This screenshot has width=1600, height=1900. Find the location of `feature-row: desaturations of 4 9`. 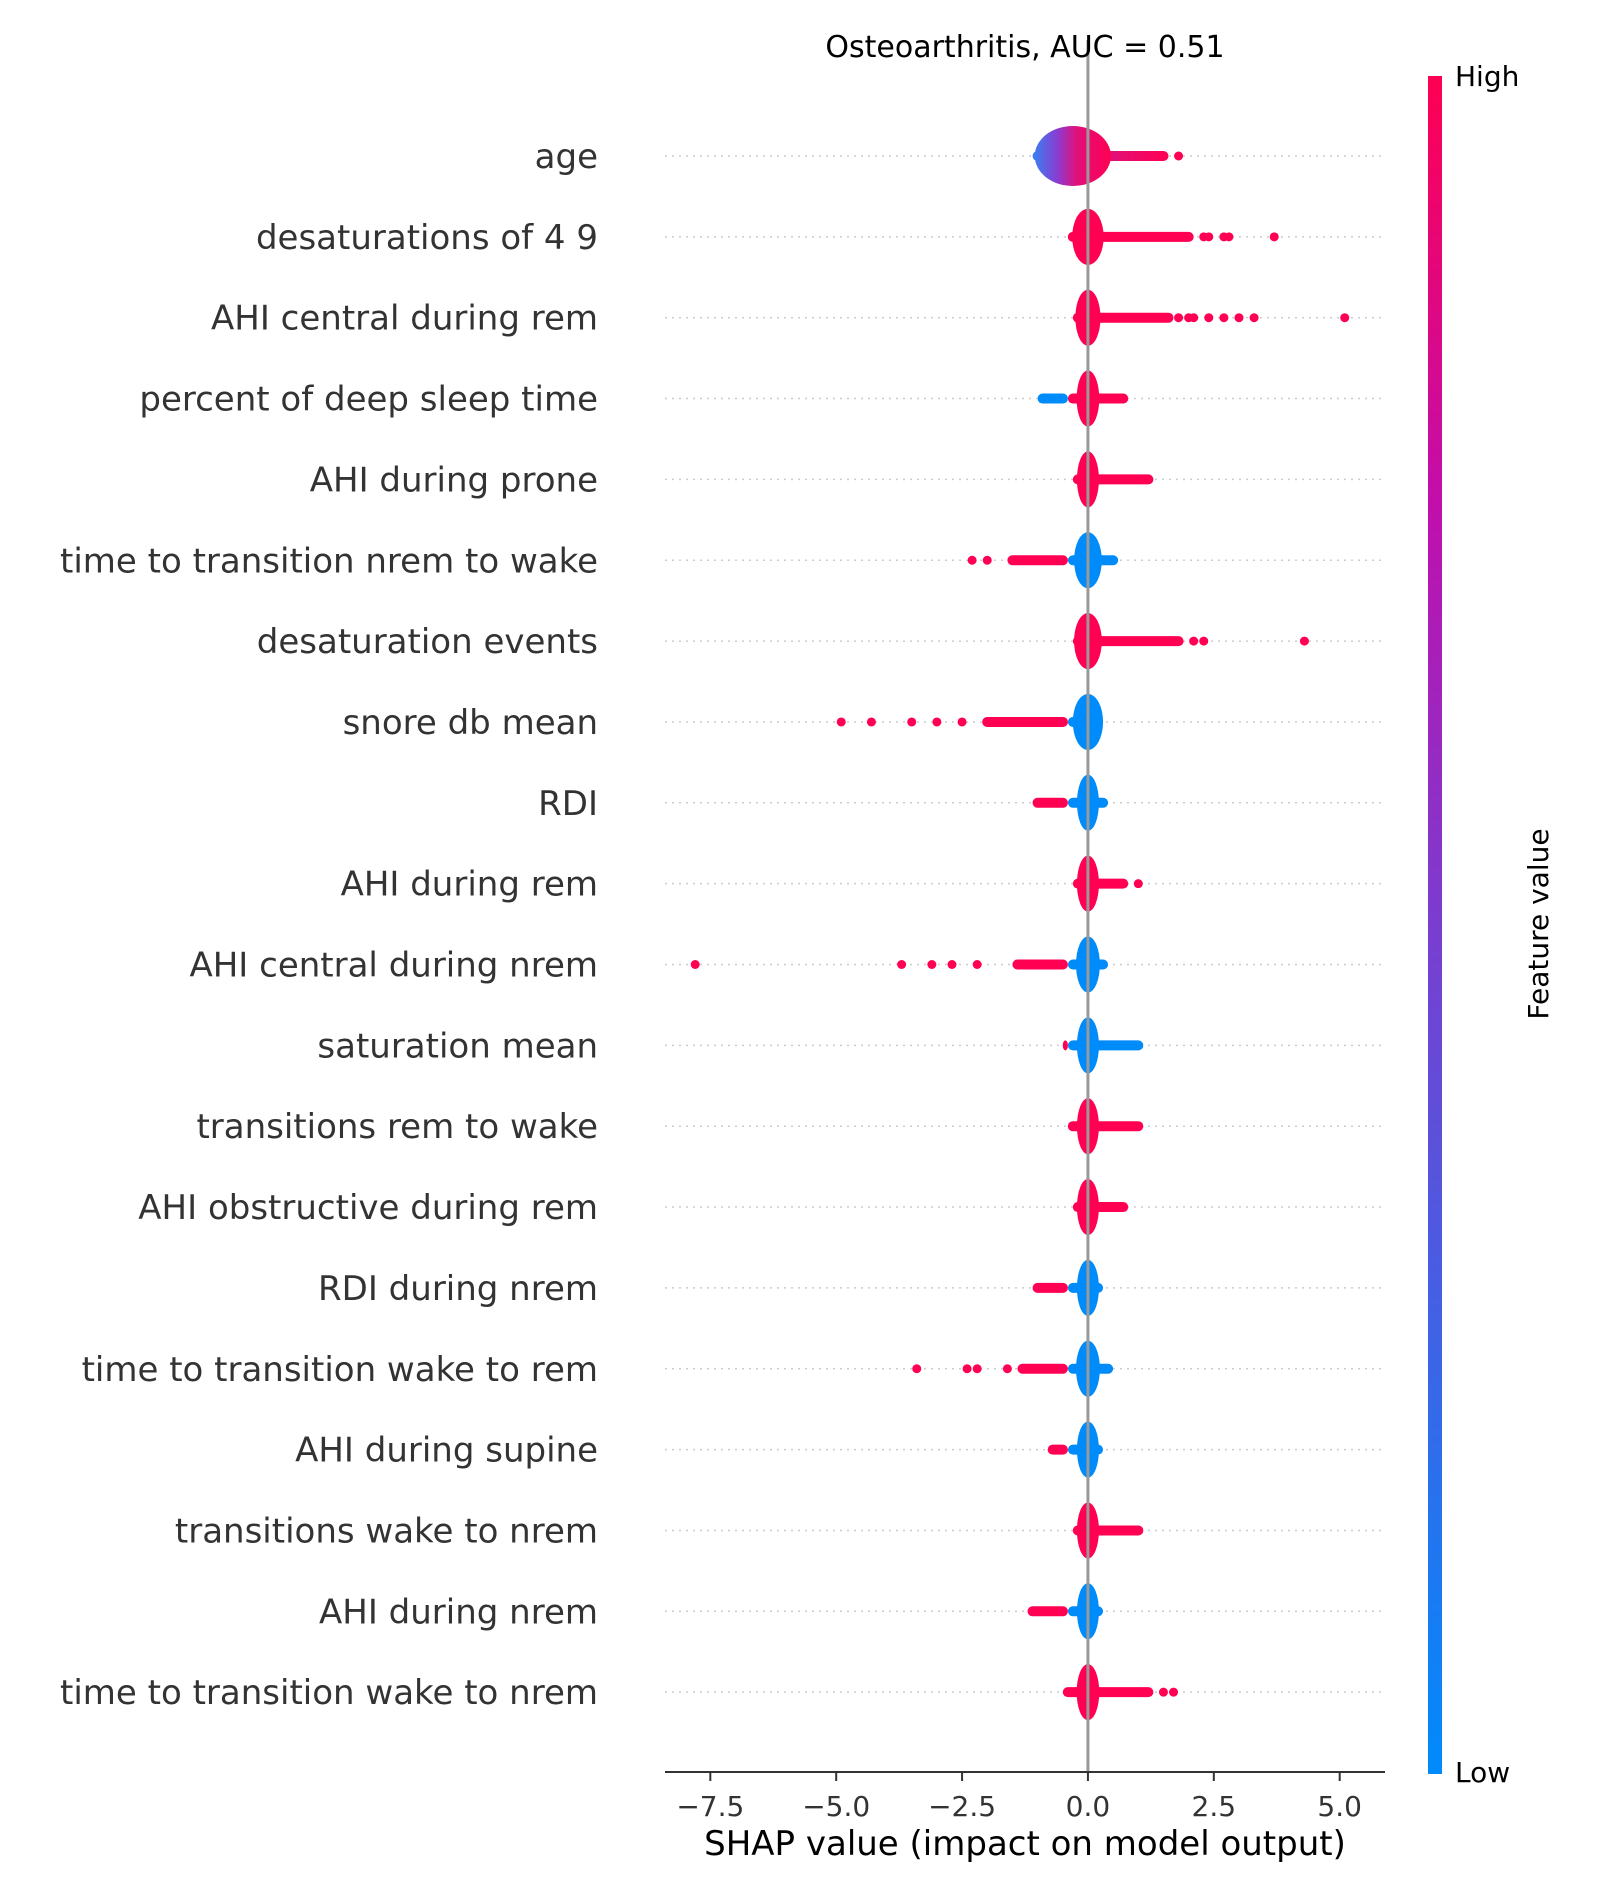

feature-row: desaturations of 4 9 is located at coordinates (820, 236).